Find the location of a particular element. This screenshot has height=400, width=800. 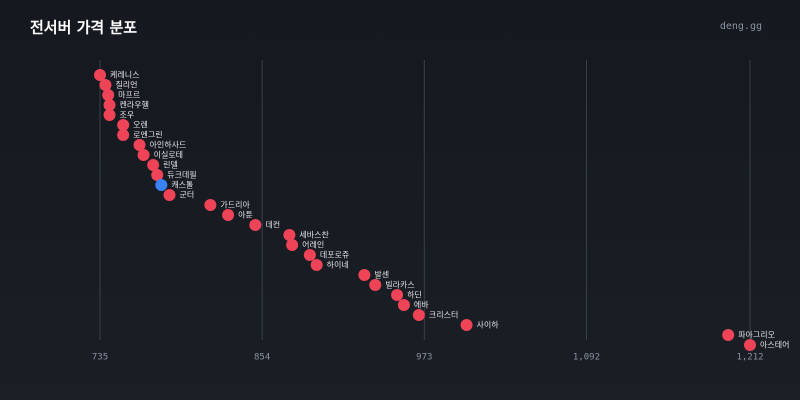

point-label: 린델 is located at coordinates (170, 165).